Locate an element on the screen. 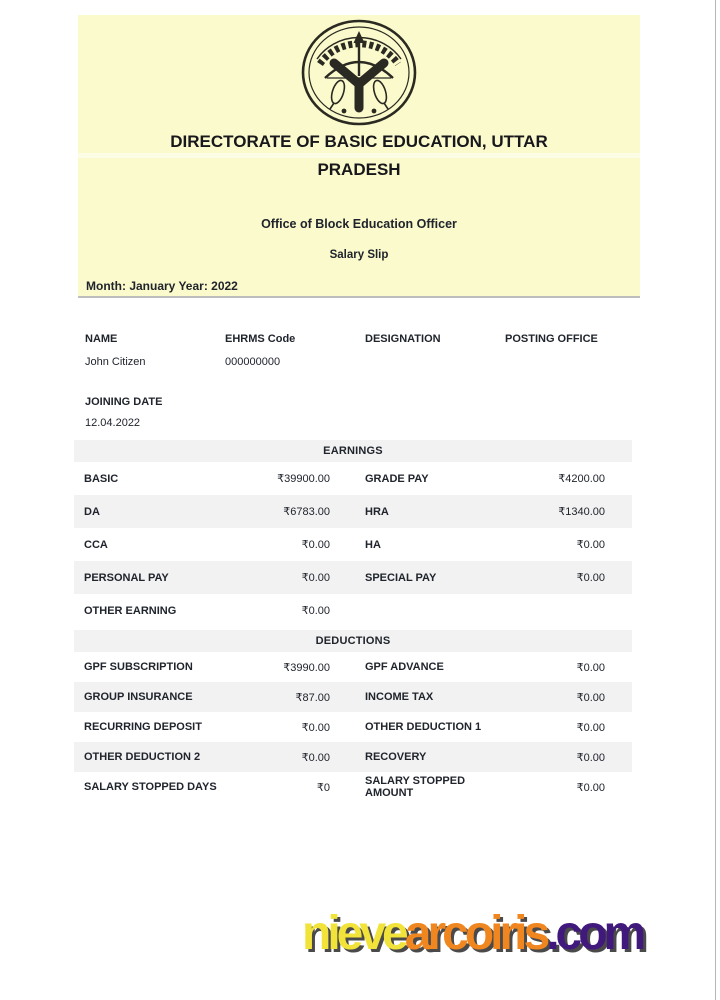 This screenshot has height=1000, width=720. deductions-row: GROUP INSURANCE ₹87.00 INCOME TAX ₹0.00 is located at coordinates (353, 697).